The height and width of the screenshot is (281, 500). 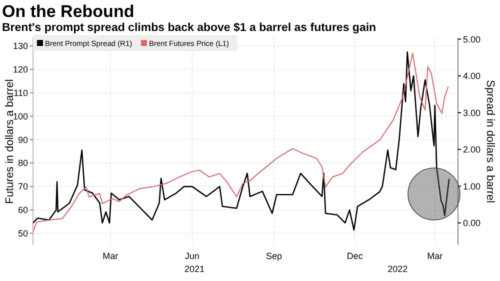 I want to click on x-tick-label: Sep, so click(x=274, y=256).